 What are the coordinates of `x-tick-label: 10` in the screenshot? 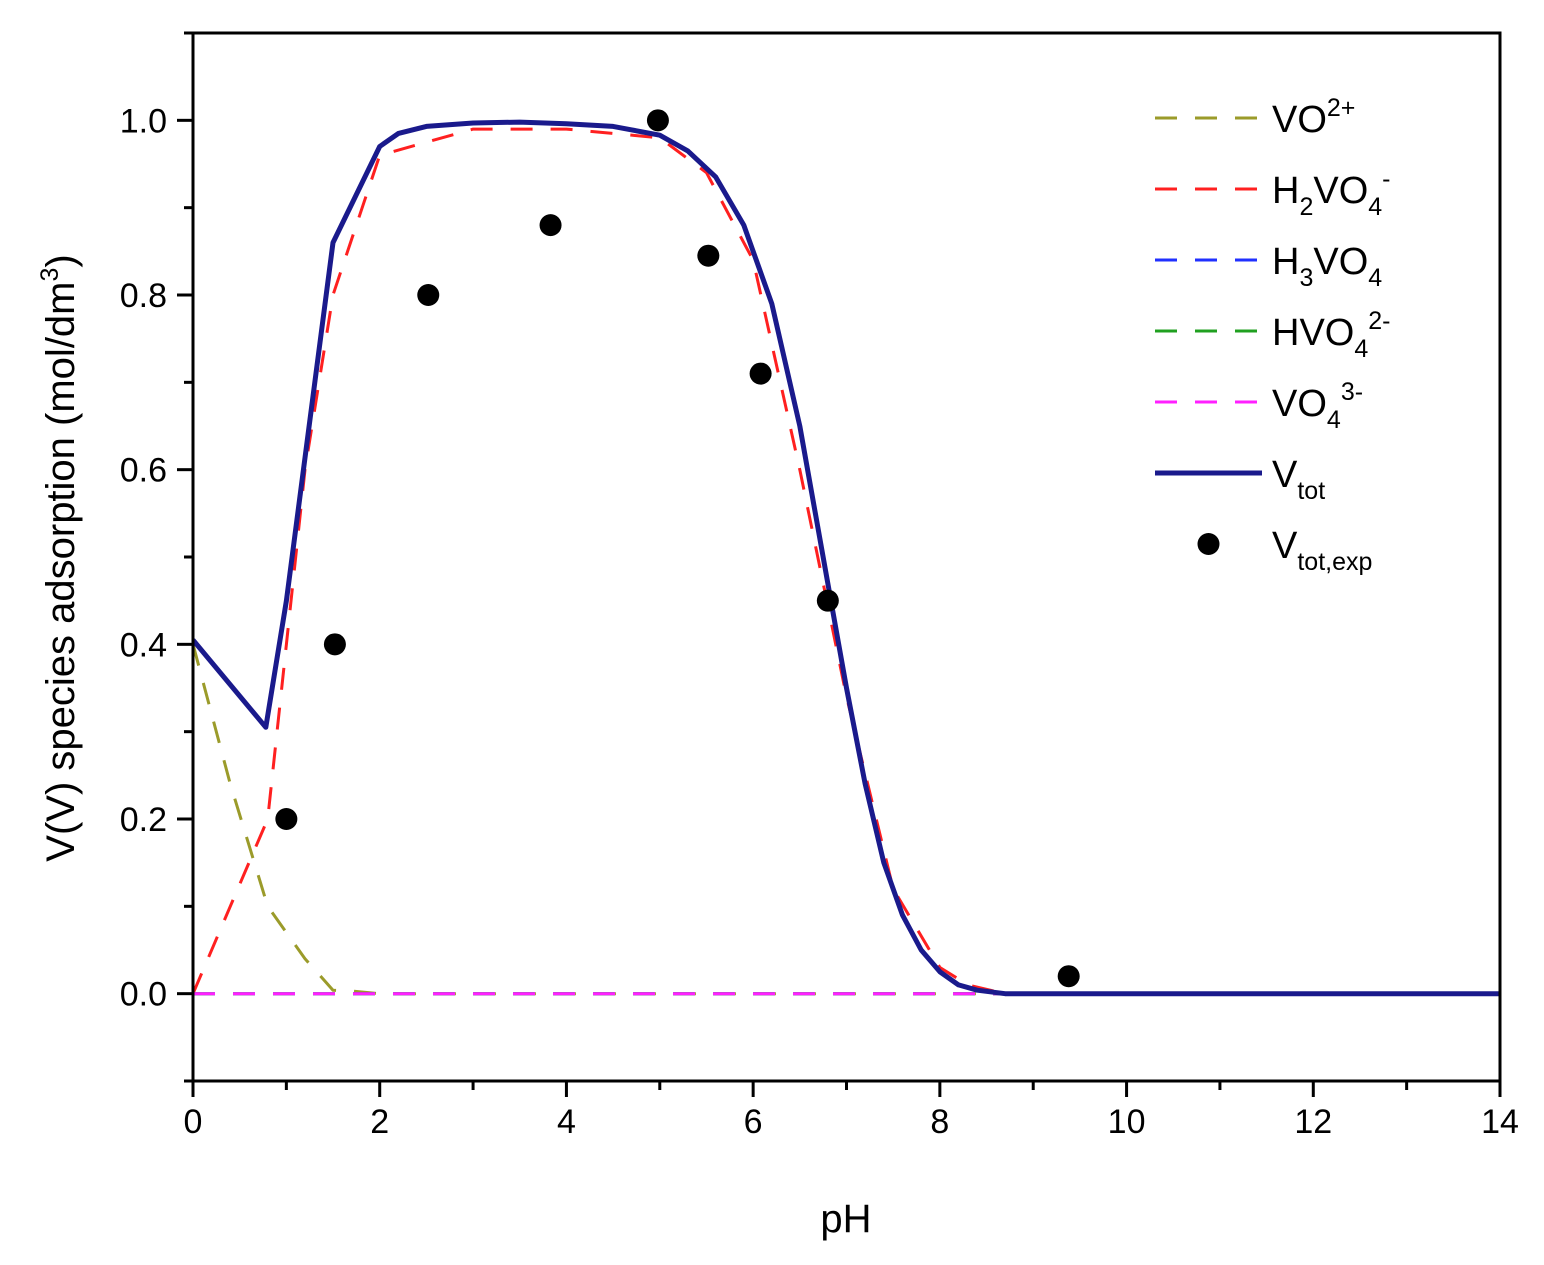 It's located at (1127, 1122).